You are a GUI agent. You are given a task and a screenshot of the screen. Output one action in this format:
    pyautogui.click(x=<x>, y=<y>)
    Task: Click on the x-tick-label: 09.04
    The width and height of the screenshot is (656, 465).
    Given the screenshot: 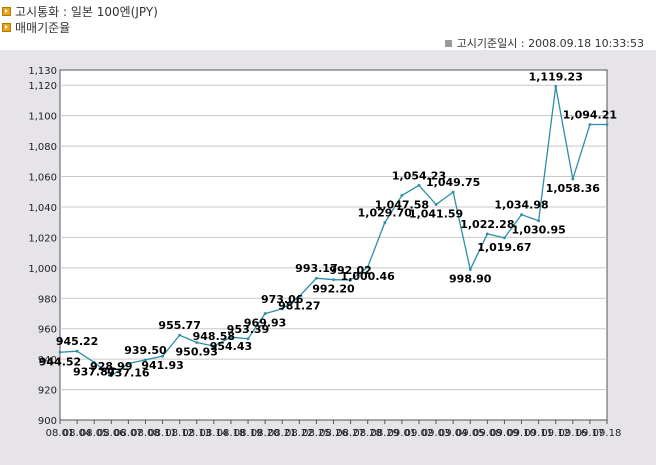 What is the action you would take?
    pyautogui.click(x=453, y=433)
    